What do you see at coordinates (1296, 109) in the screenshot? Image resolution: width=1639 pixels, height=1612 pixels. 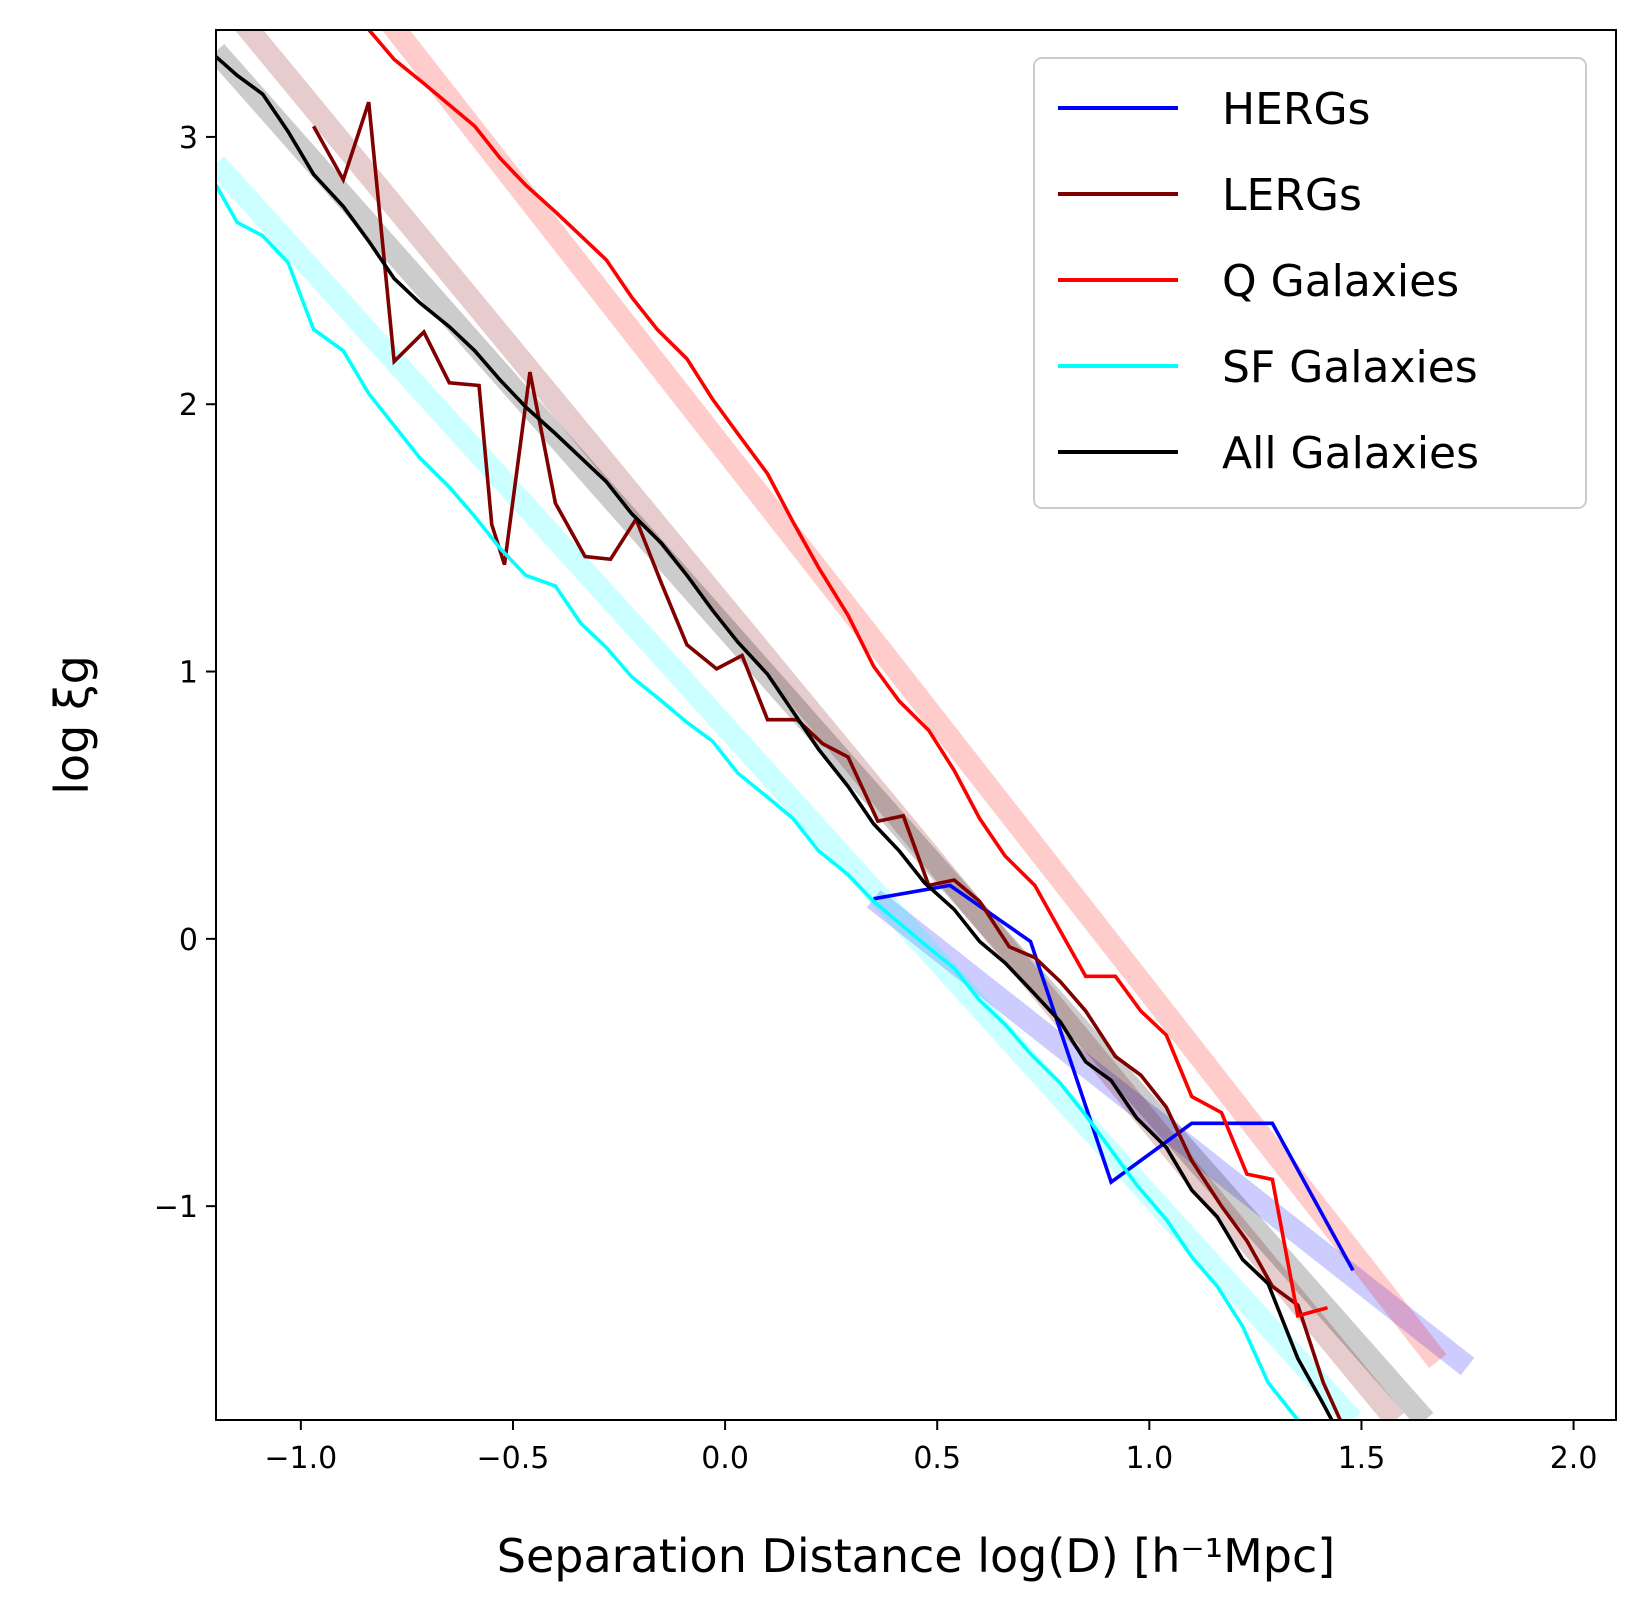 I see `legend-label-hergs: HERGs` at bounding box center [1296, 109].